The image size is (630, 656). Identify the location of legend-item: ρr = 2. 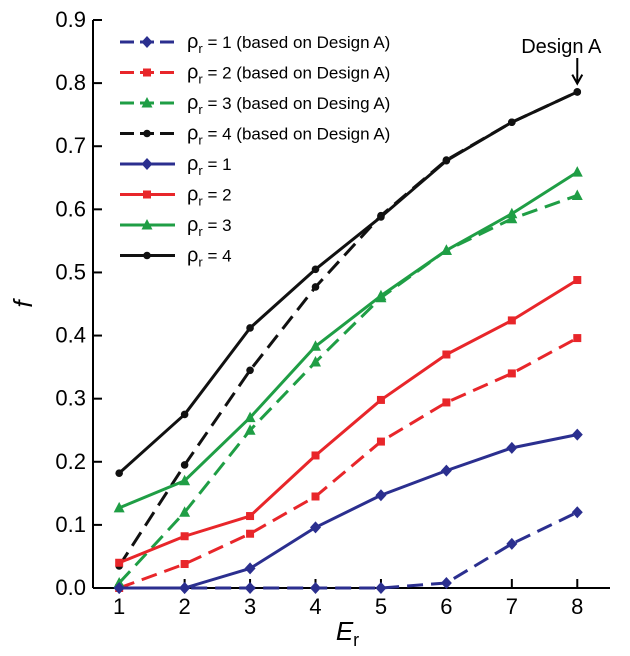
(176, 196).